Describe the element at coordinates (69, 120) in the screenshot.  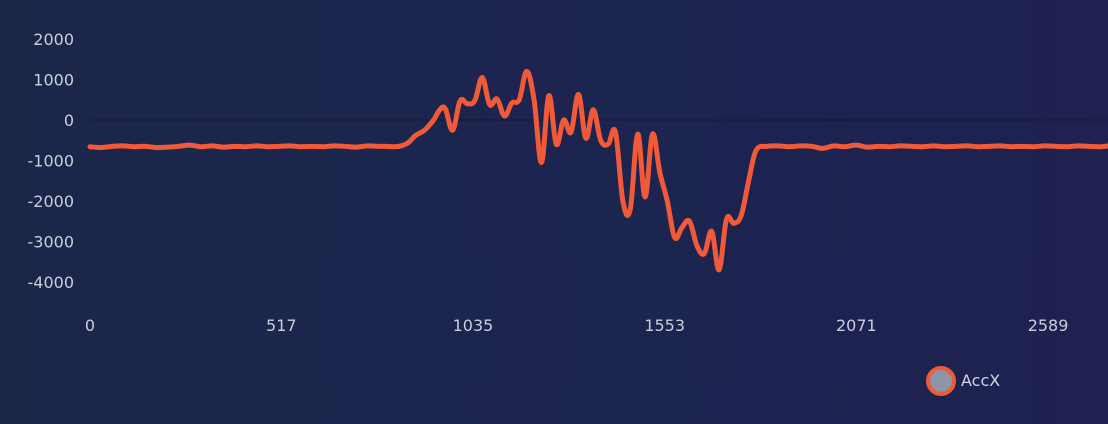
I see `y-tick-label: 0` at that location.